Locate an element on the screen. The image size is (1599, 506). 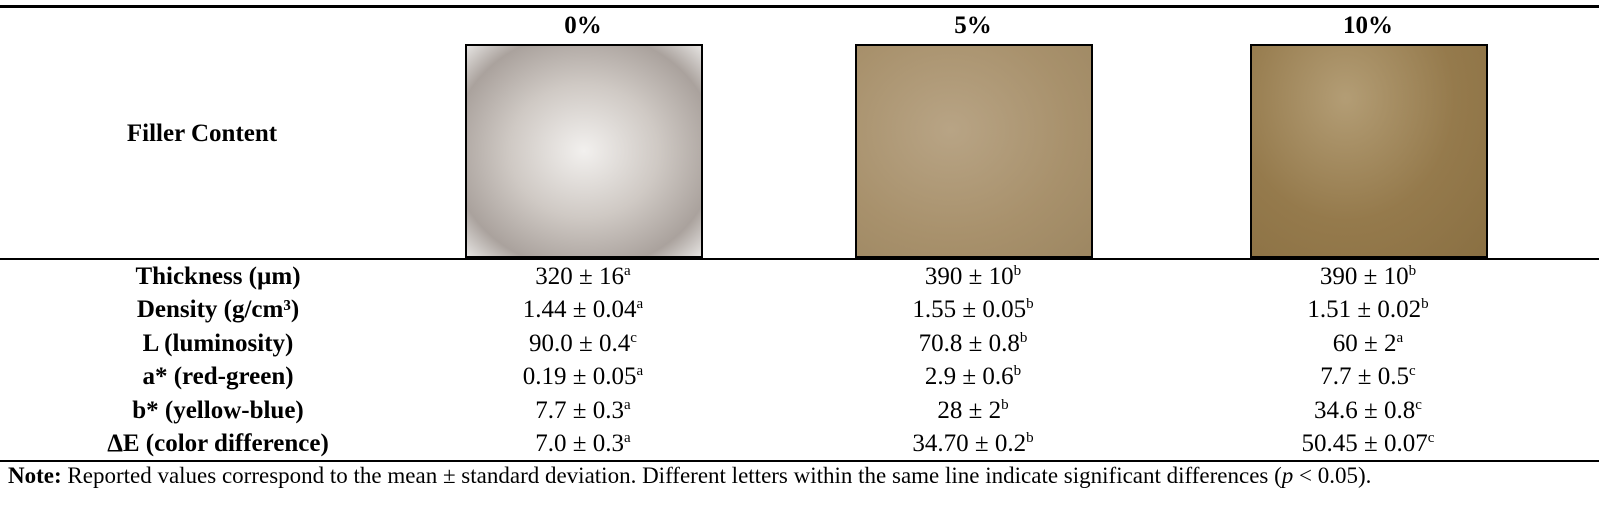
cell: 60 ± 2a is located at coordinates (1368, 344).